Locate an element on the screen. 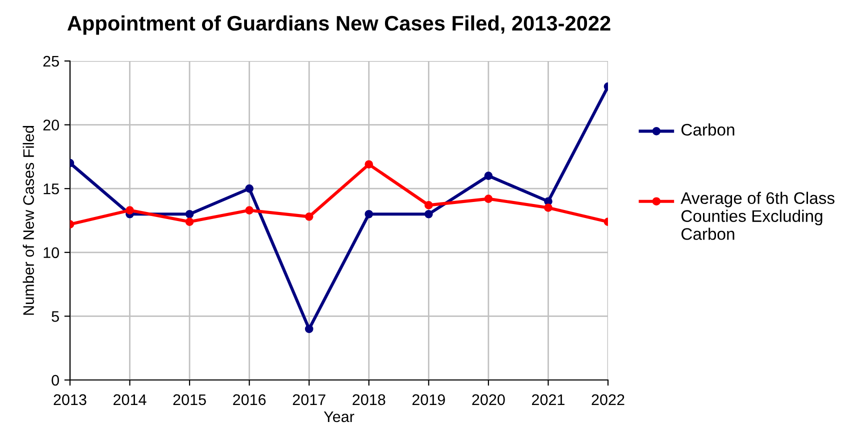  x-tick-label: 2017 is located at coordinates (309, 400).